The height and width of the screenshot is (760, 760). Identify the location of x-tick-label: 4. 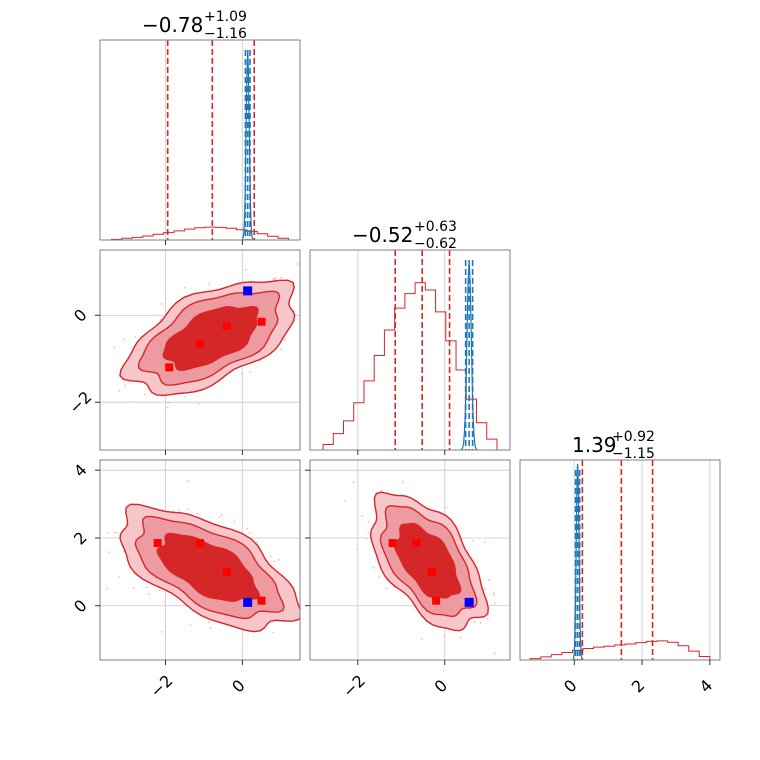
(706, 686).